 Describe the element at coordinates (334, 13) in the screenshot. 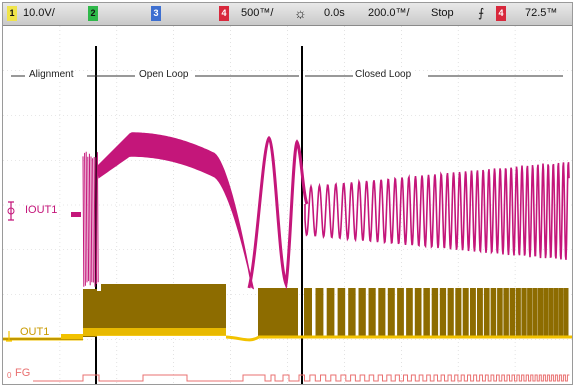

I see `time-offset: 0.0s` at that location.